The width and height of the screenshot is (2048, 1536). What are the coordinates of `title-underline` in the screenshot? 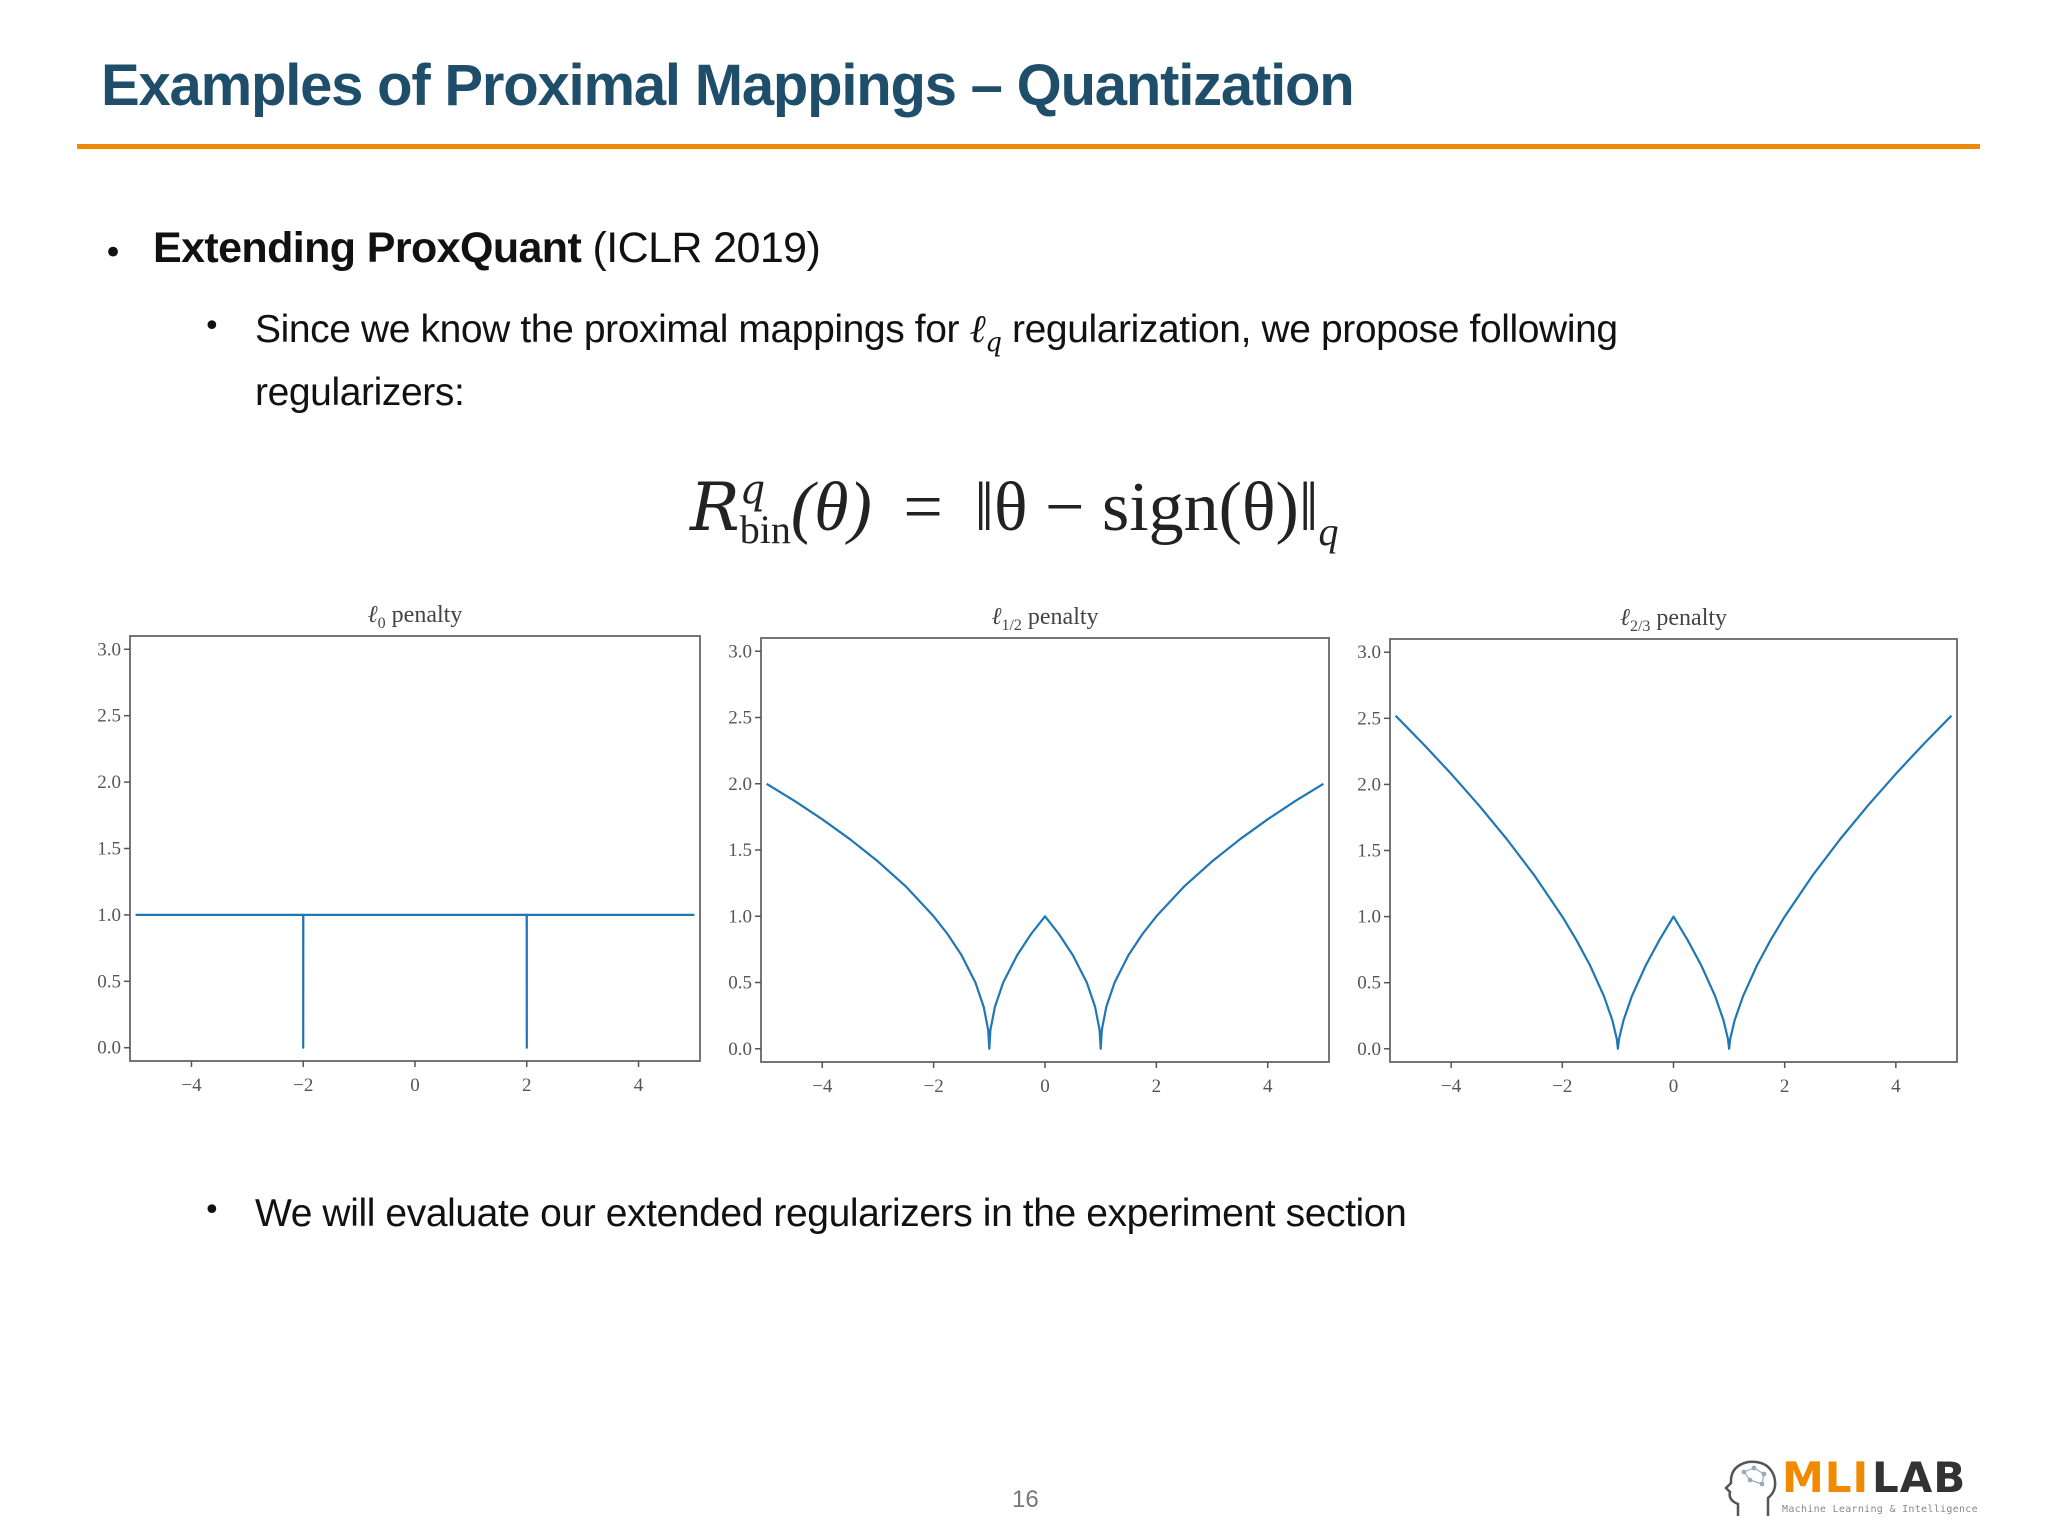 It's located at (1028, 146).